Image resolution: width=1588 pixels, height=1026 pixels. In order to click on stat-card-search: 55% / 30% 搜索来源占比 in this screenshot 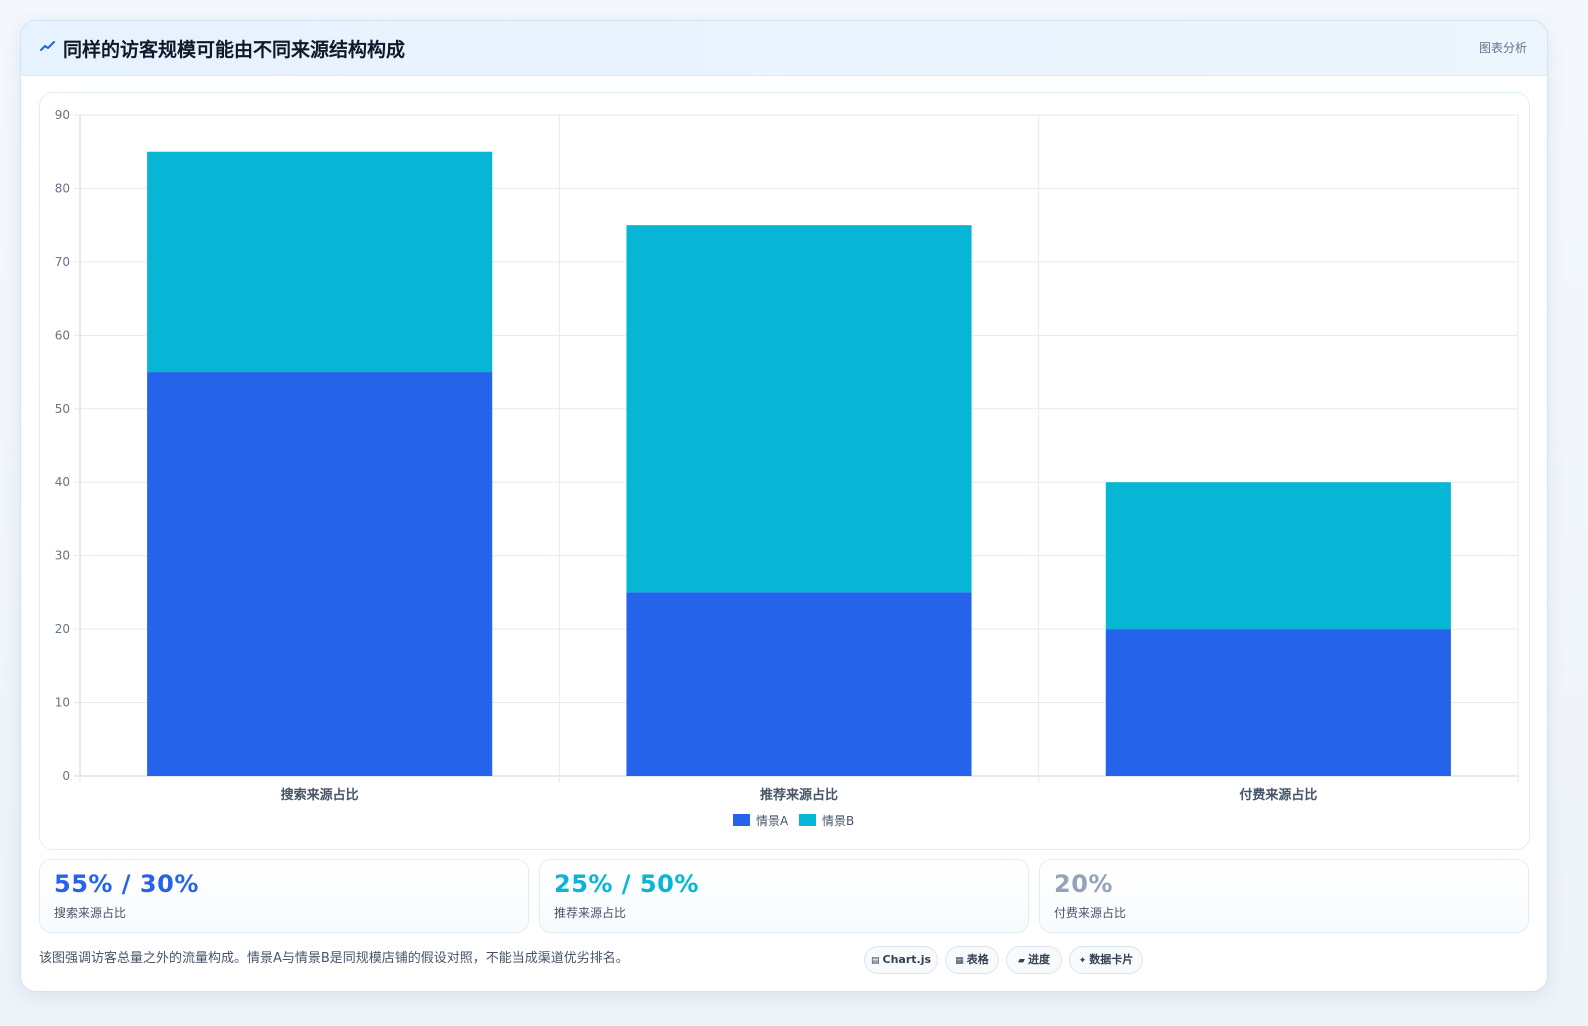, I will do `click(284, 896)`.